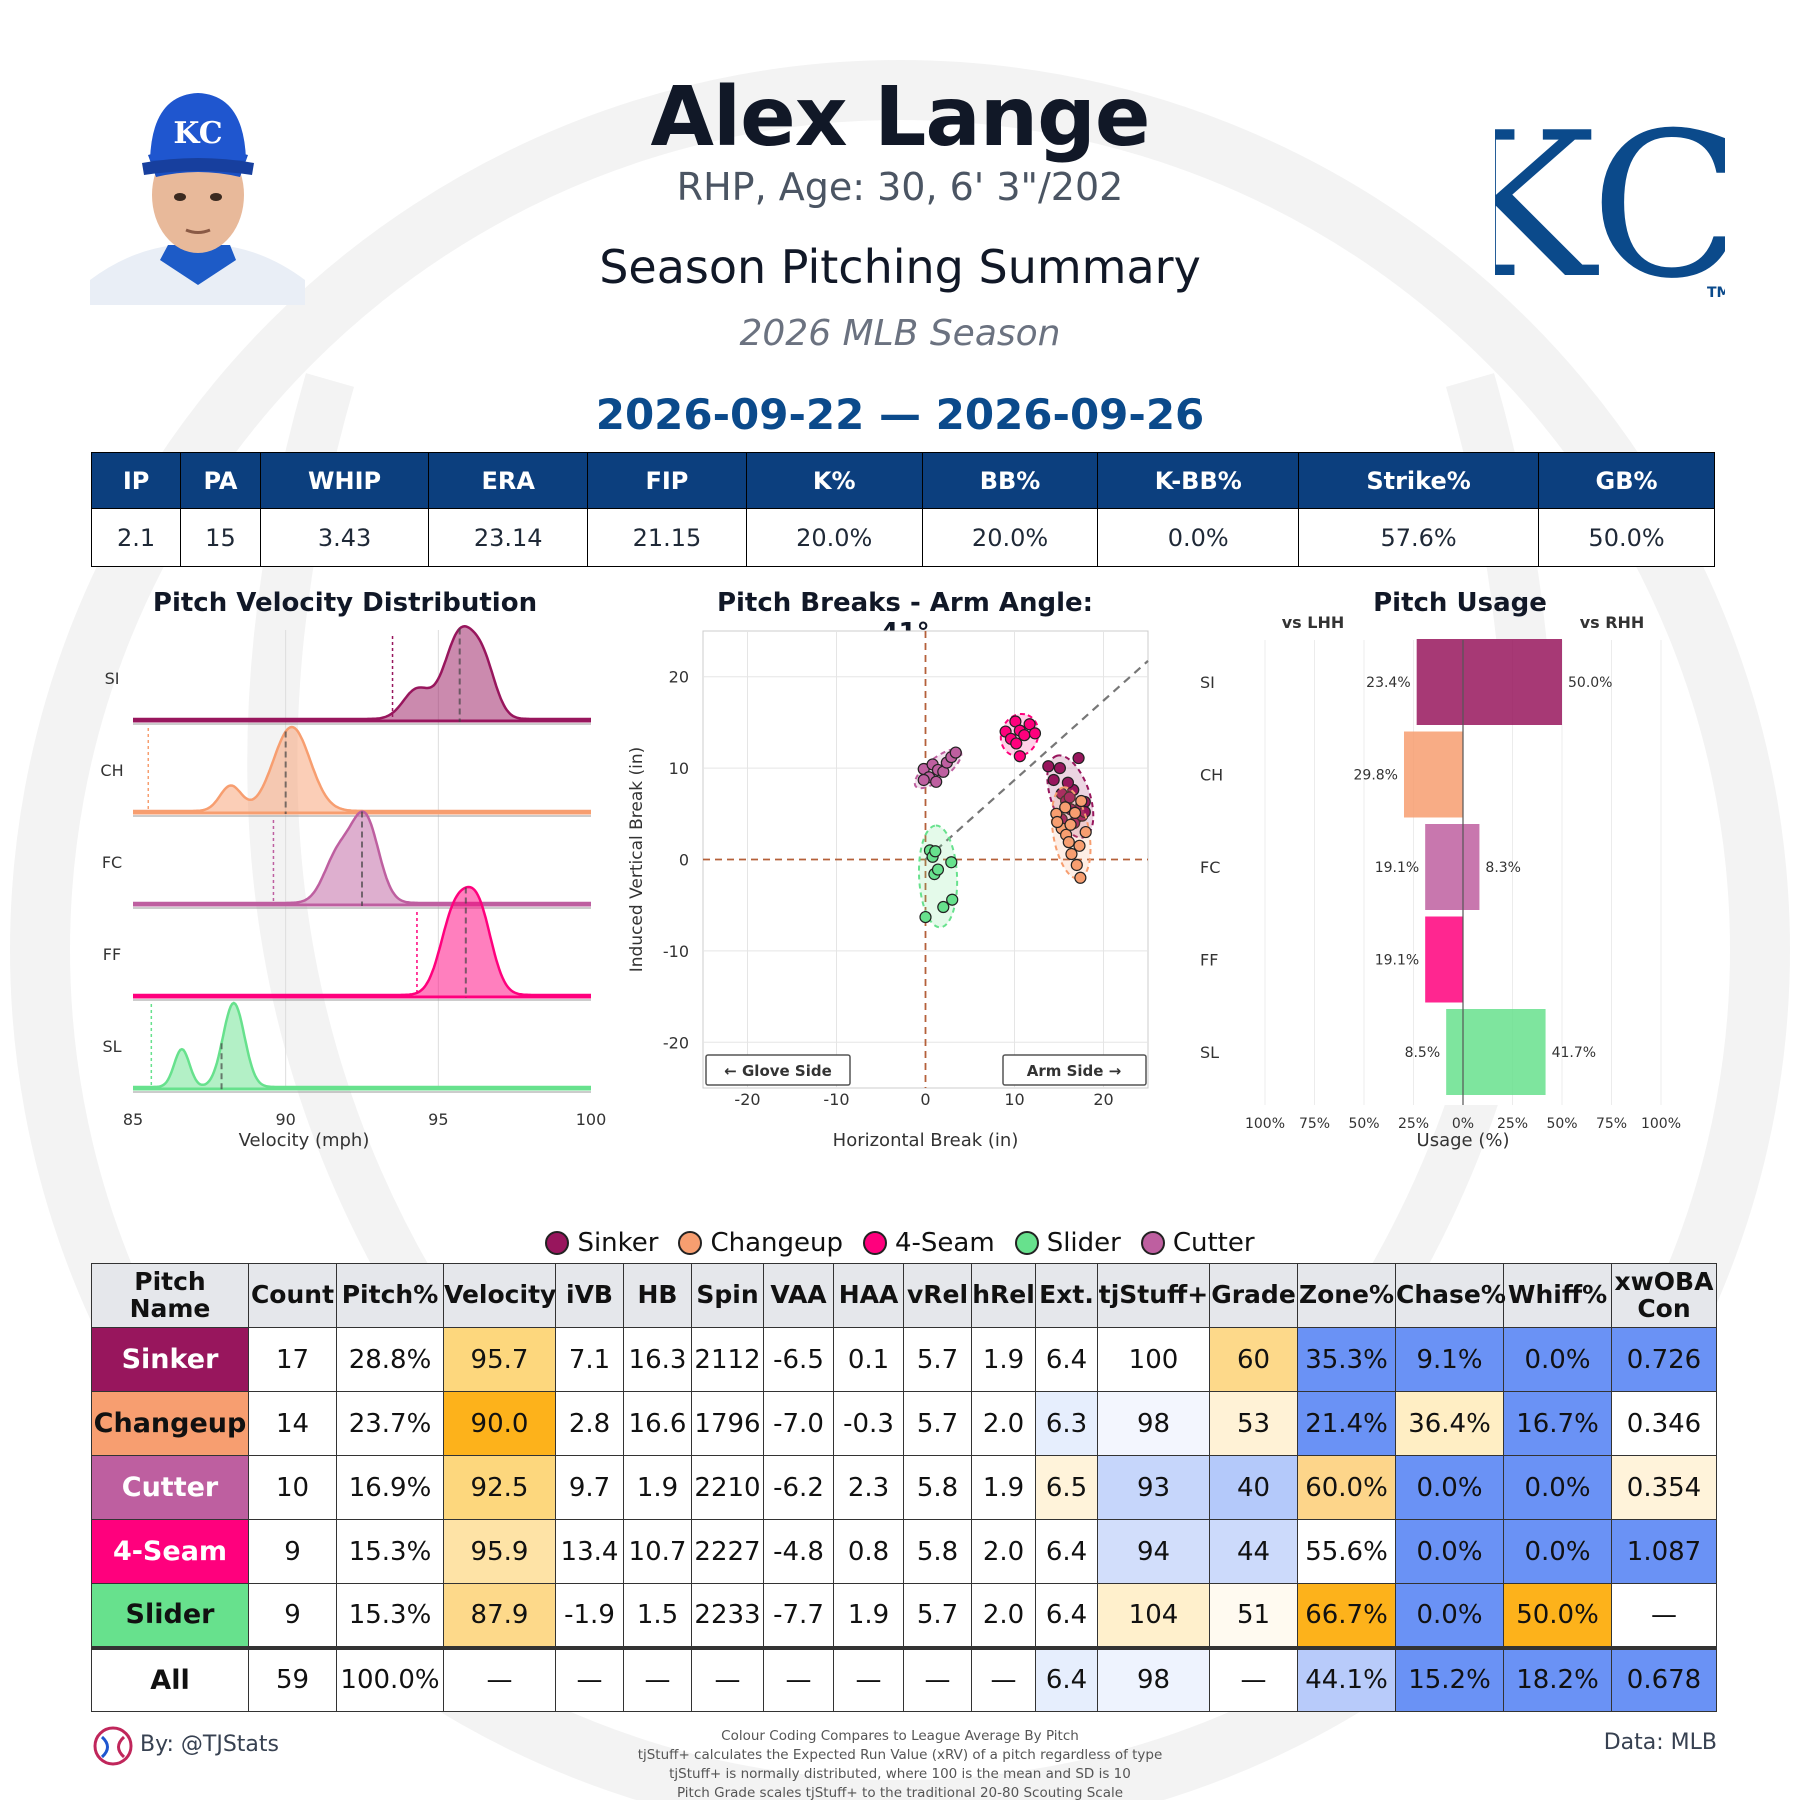  What do you see at coordinates (1449, 1423) in the screenshot?
I see `table-cell: 36.4%` at bounding box center [1449, 1423].